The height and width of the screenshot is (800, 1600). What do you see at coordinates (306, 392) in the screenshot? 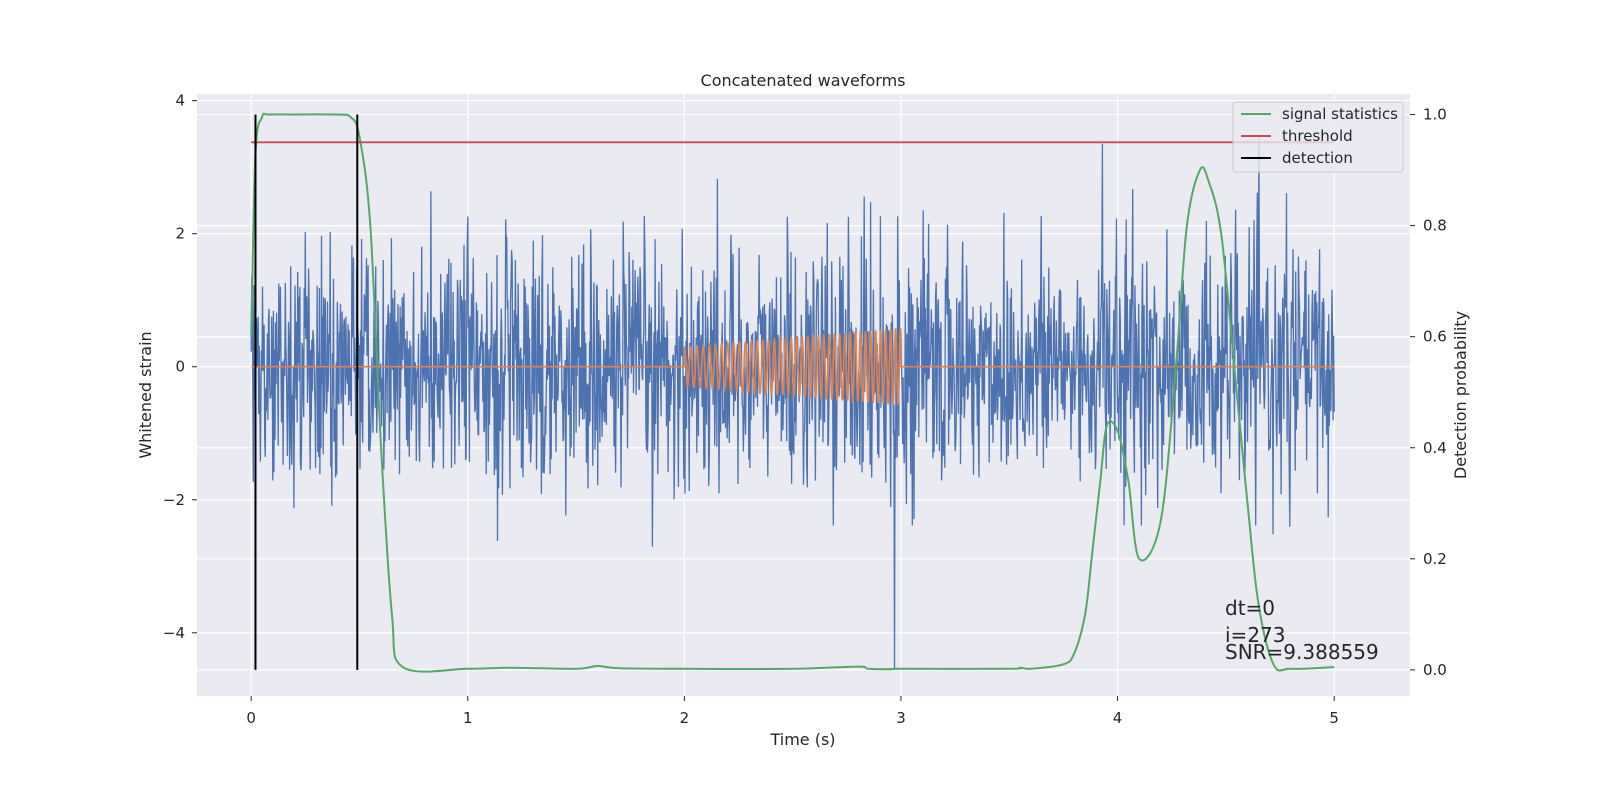
I see `detection-series` at bounding box center [306, 392].